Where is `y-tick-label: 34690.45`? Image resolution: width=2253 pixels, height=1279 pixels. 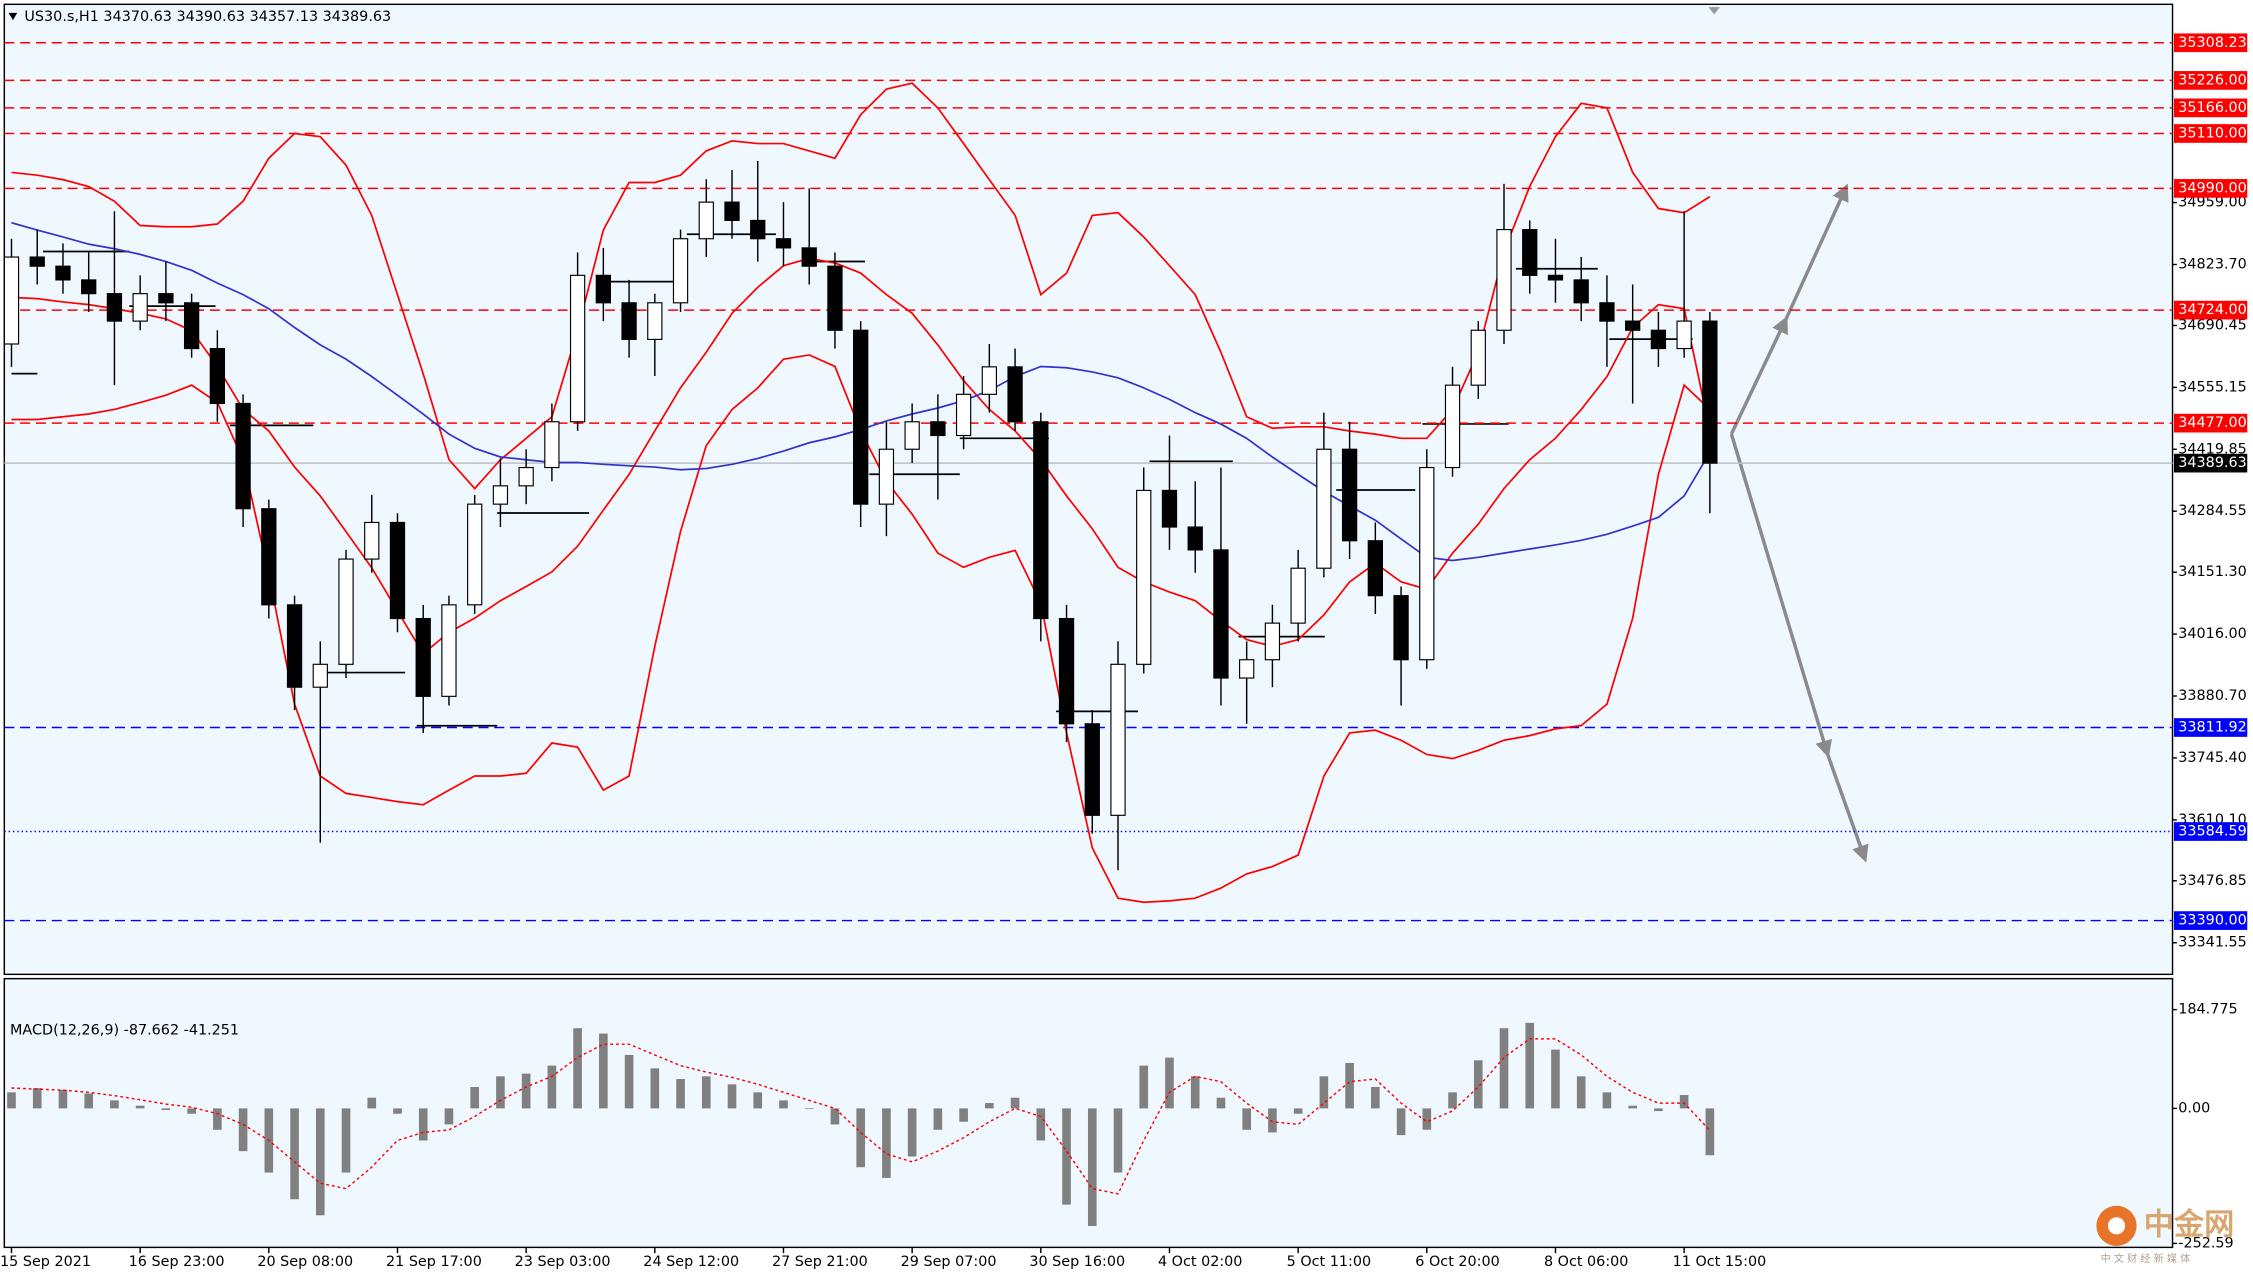
y-tick-label: 34690.45 is located at coordinates (2212, 325).